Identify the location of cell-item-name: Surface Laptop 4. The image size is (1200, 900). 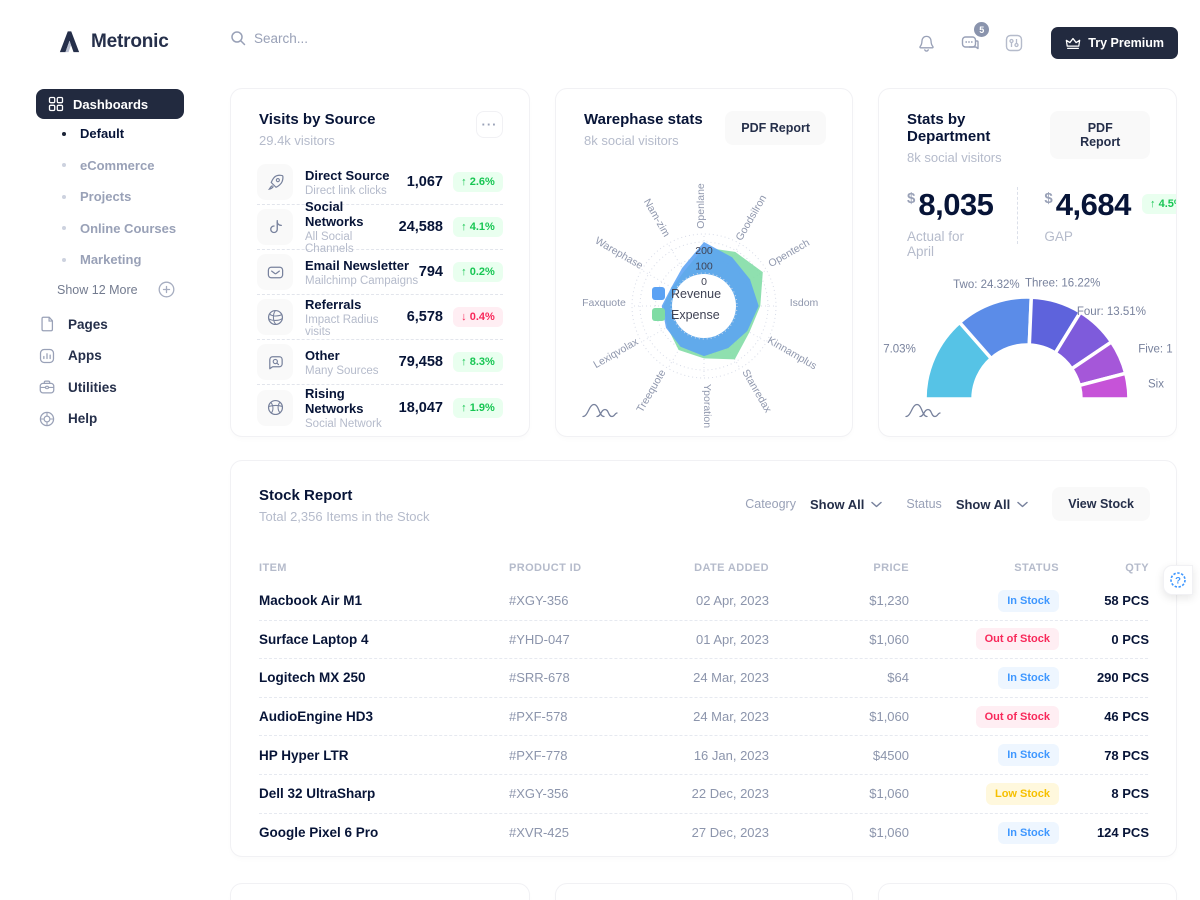
(314, 639).